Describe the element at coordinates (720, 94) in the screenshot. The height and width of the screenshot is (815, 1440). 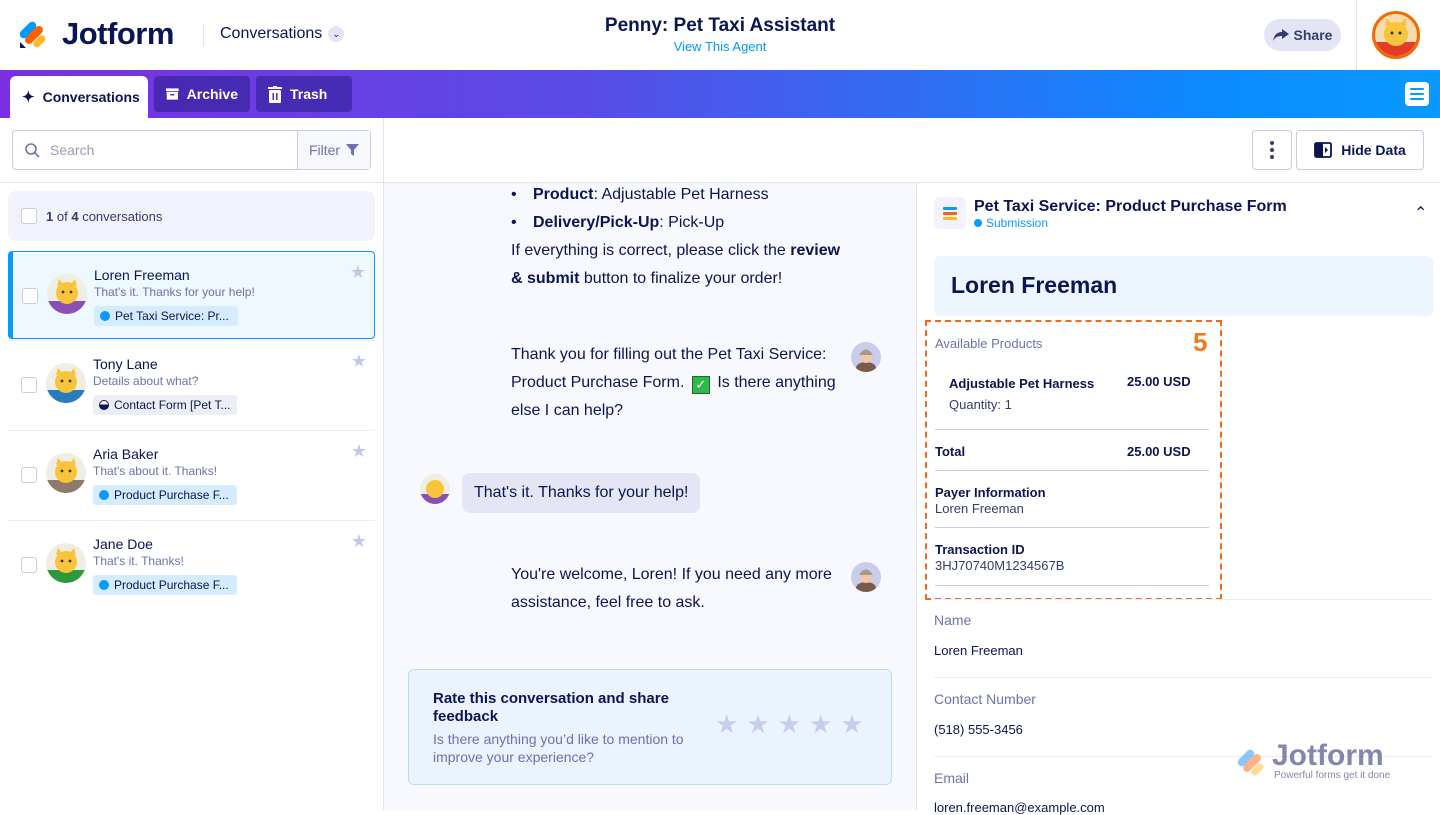
I see `tab-bar: ✦ Conversations Archive Trash` at that location.